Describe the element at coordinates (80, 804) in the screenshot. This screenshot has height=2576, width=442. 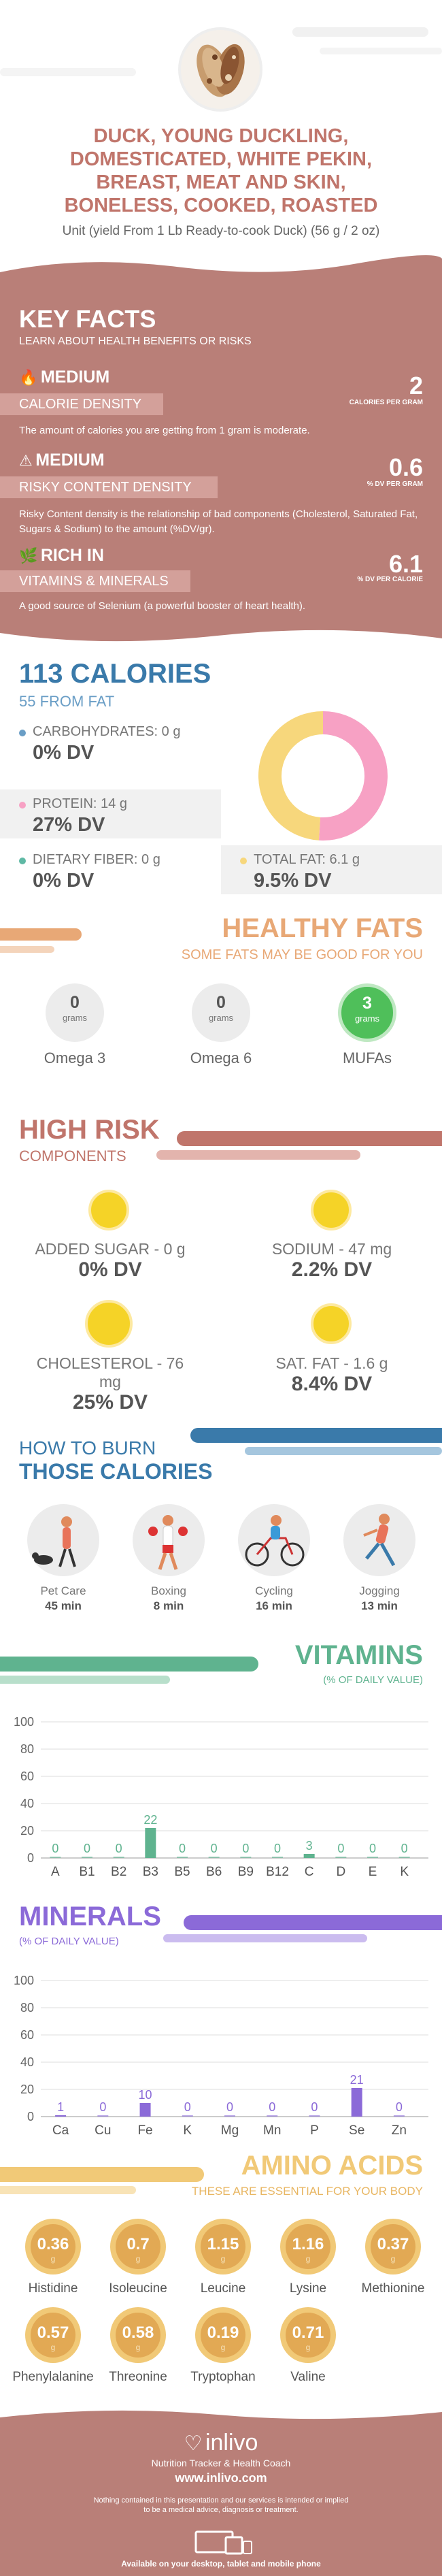
I see `protein-label: PROTEIN: 14 g` at that location.